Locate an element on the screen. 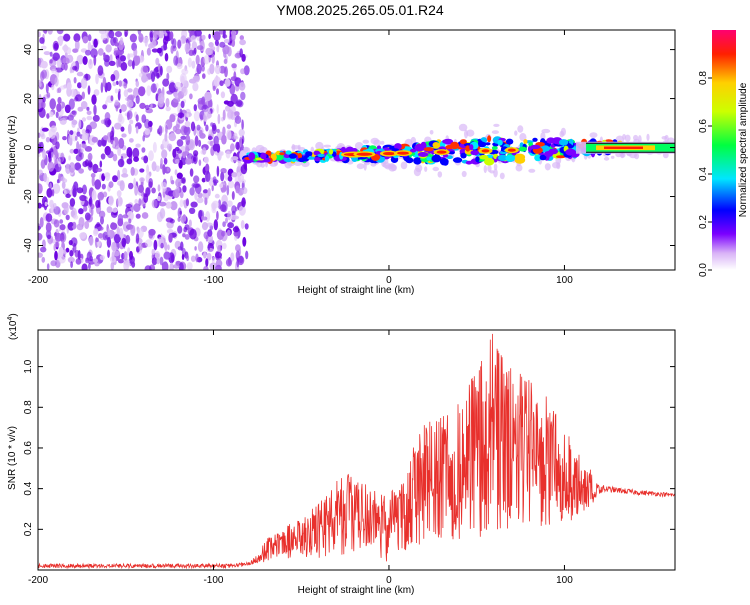 Image resolution: width=750 pixels, height=605 pixels. colorbar-tick-label: 0.2 is located at coordinates (703, 222).